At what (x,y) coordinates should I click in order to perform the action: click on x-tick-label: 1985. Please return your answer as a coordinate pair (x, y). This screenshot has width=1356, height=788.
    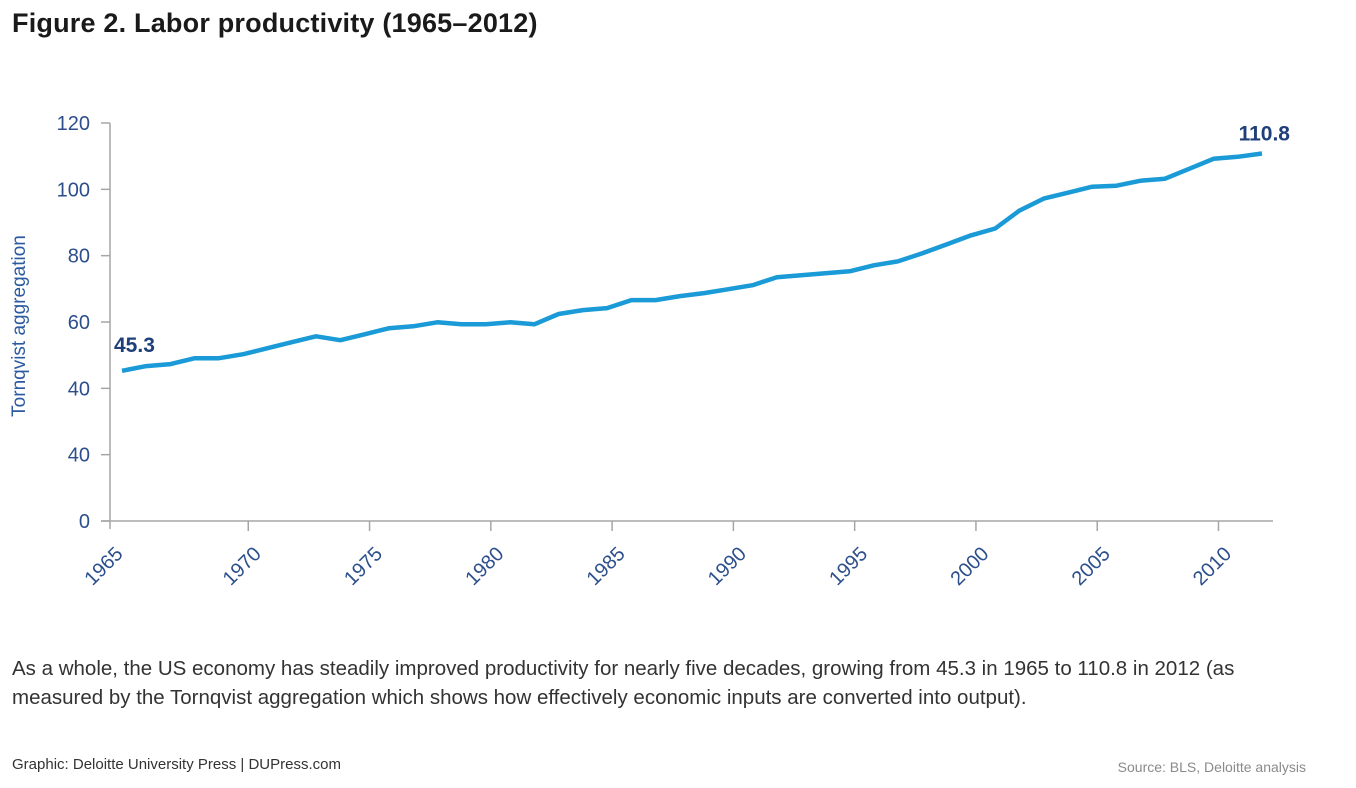
    Looking at the image, I should click on (606, 566).